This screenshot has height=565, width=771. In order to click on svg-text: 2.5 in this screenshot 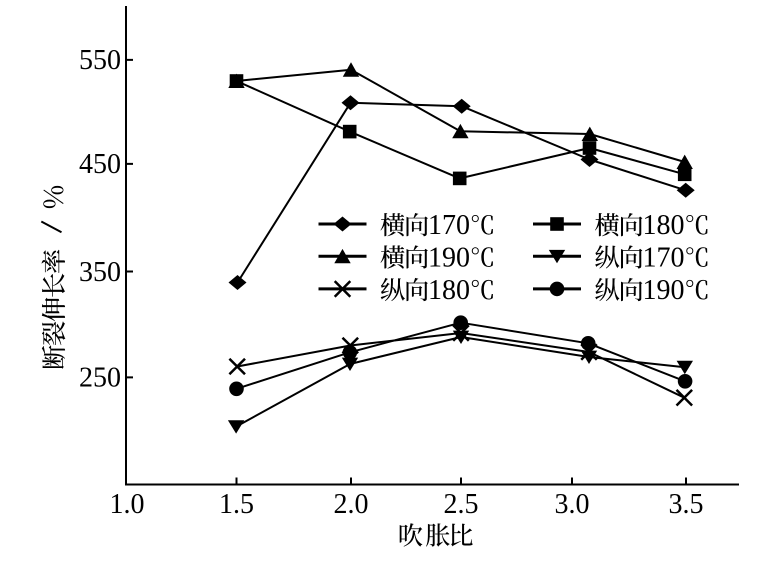, I will do `click(461, 504)`.